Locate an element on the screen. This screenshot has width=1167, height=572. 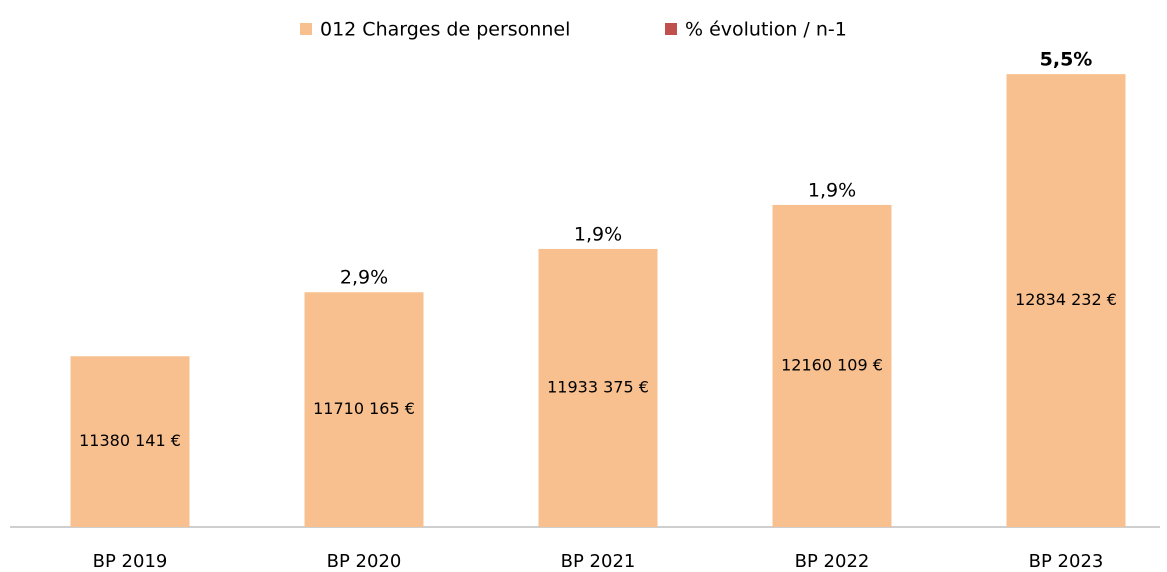
bar-value-label: 12834 232 € is located at coordinates (1066, 299).